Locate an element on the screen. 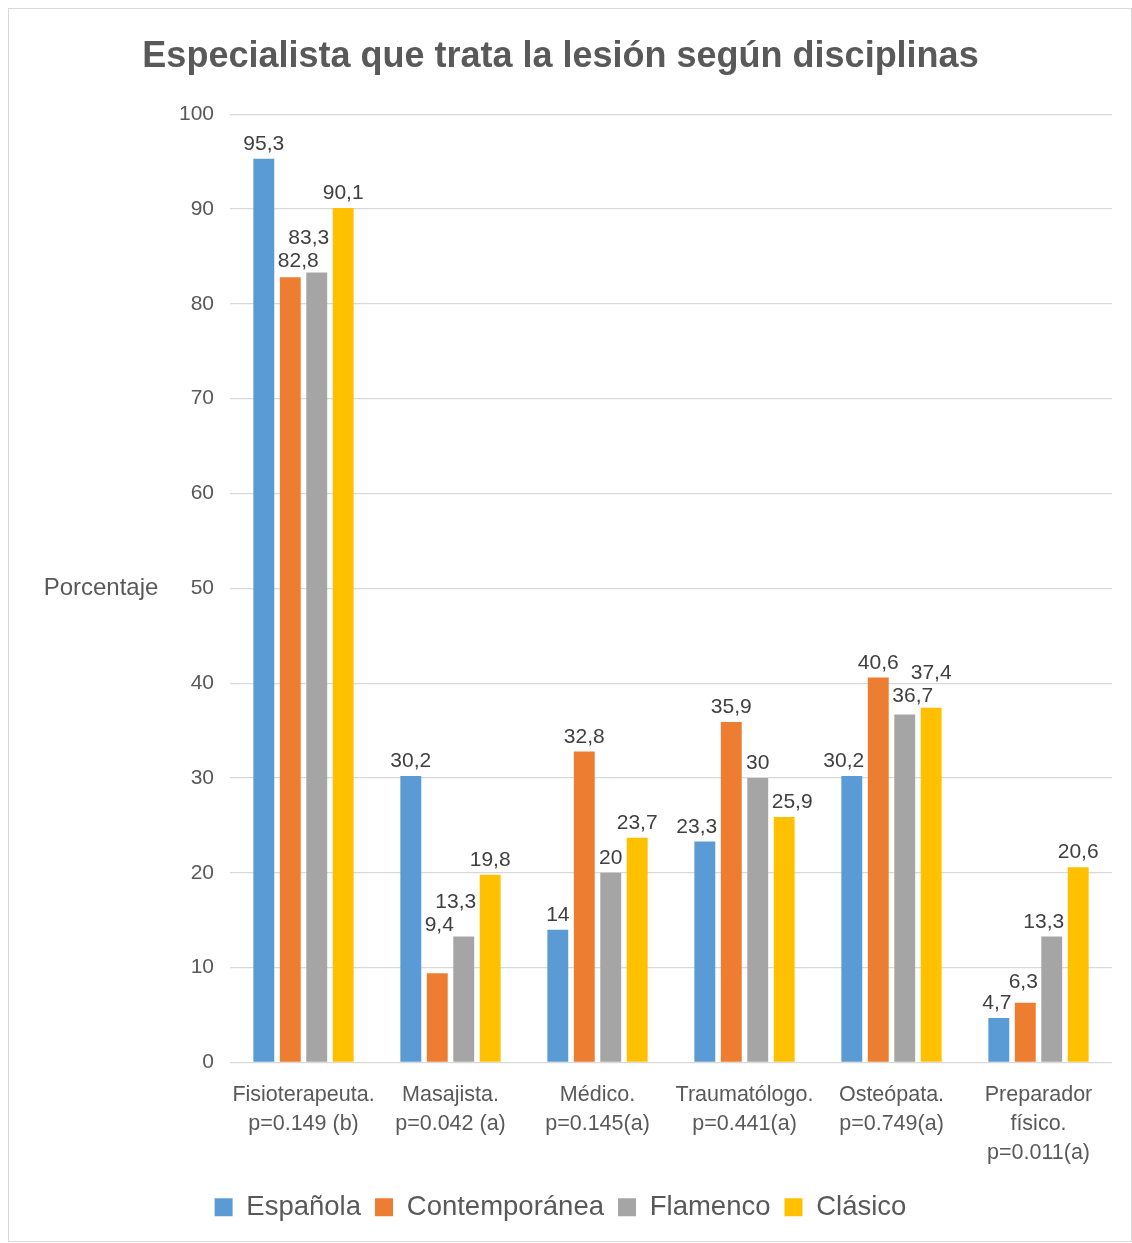 The image size is (1132, 1243). data-label: 95,3 is located at coordinates (264, 143).